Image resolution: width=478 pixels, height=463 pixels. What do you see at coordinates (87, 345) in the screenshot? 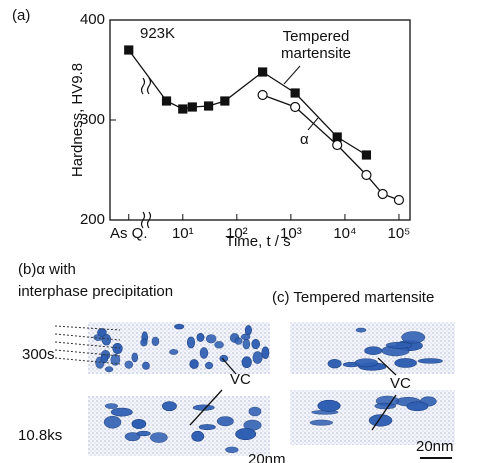
I see `guide-lines` at bounding box center [87, 345].